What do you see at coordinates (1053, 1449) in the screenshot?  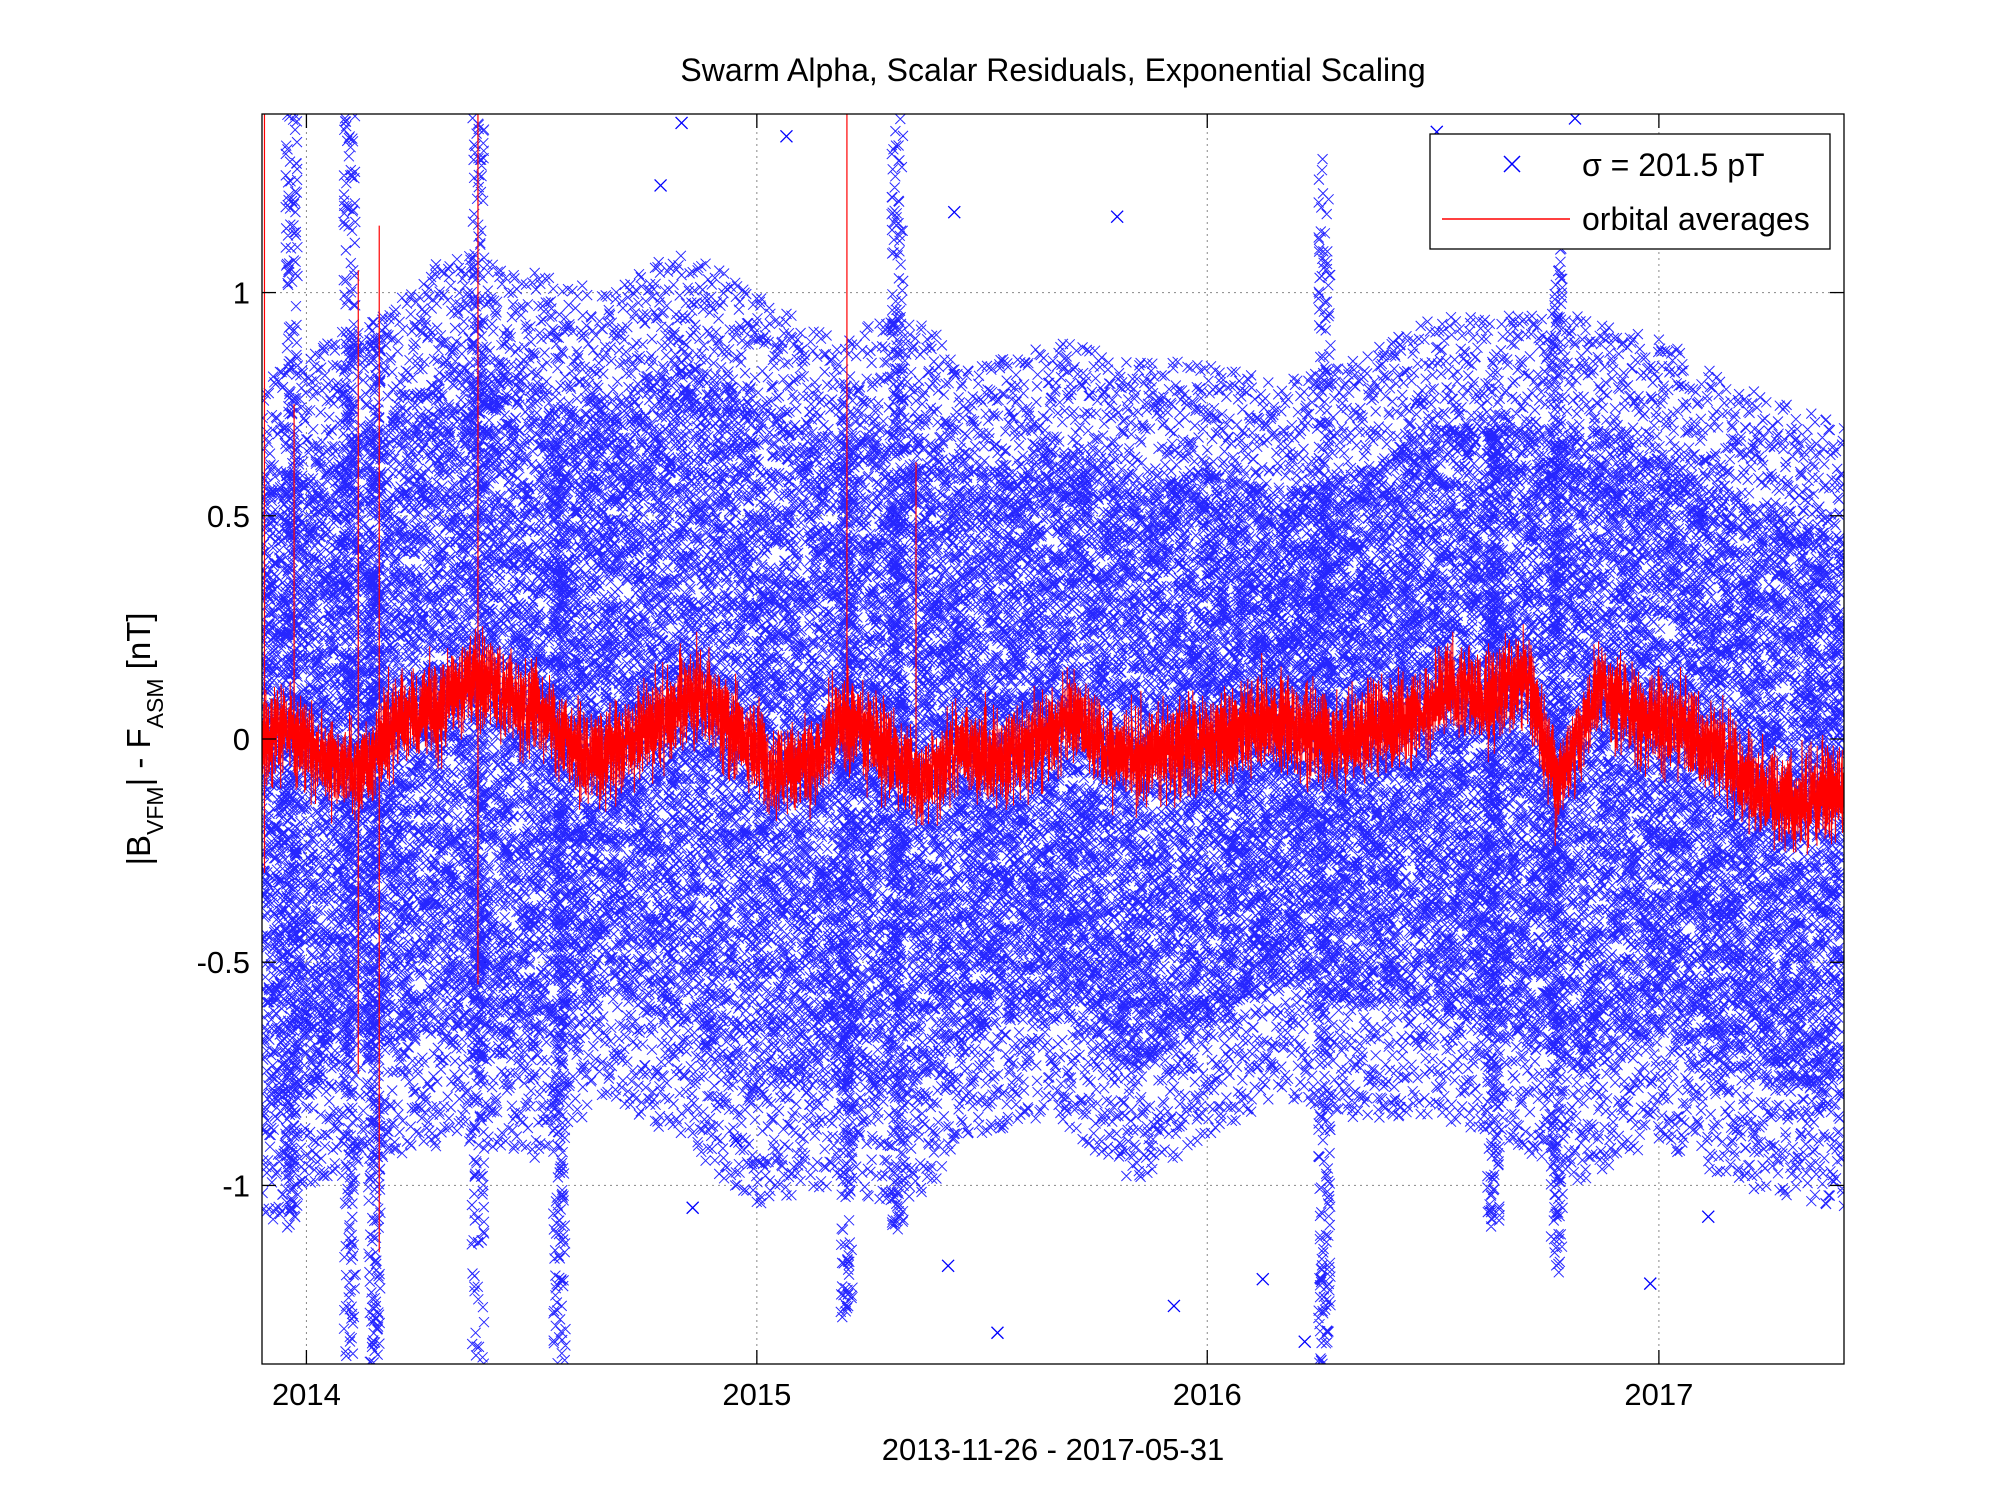 I see `x-axis-label: 2013-11-26 - 2017-05-31` at bounding box center [1053, 1449].